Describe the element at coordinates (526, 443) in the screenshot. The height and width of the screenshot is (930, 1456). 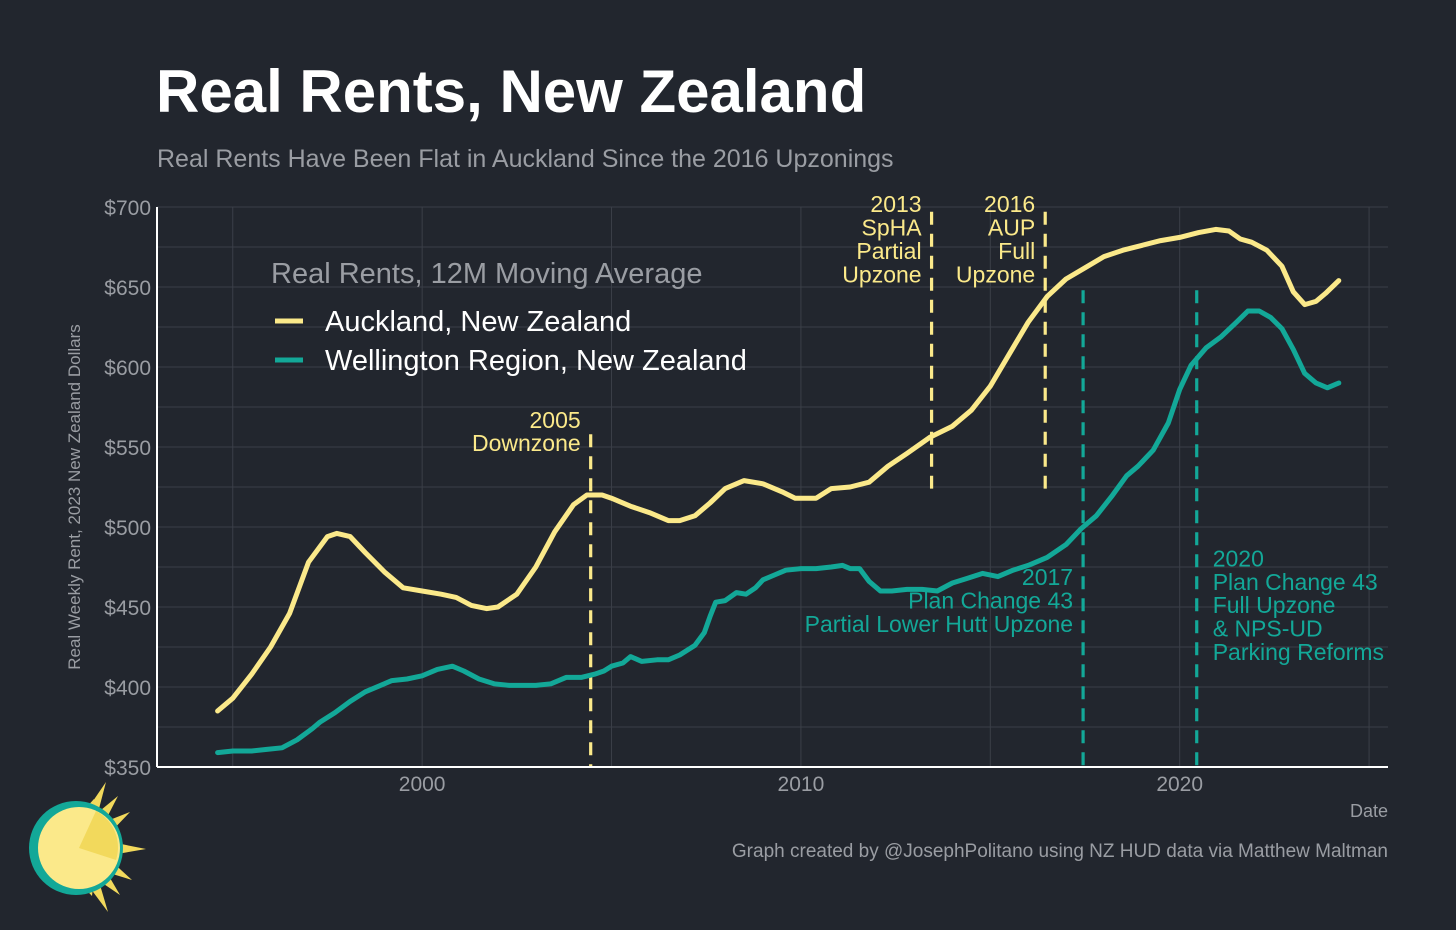
I see `annotation-label: Downzone` at that location.